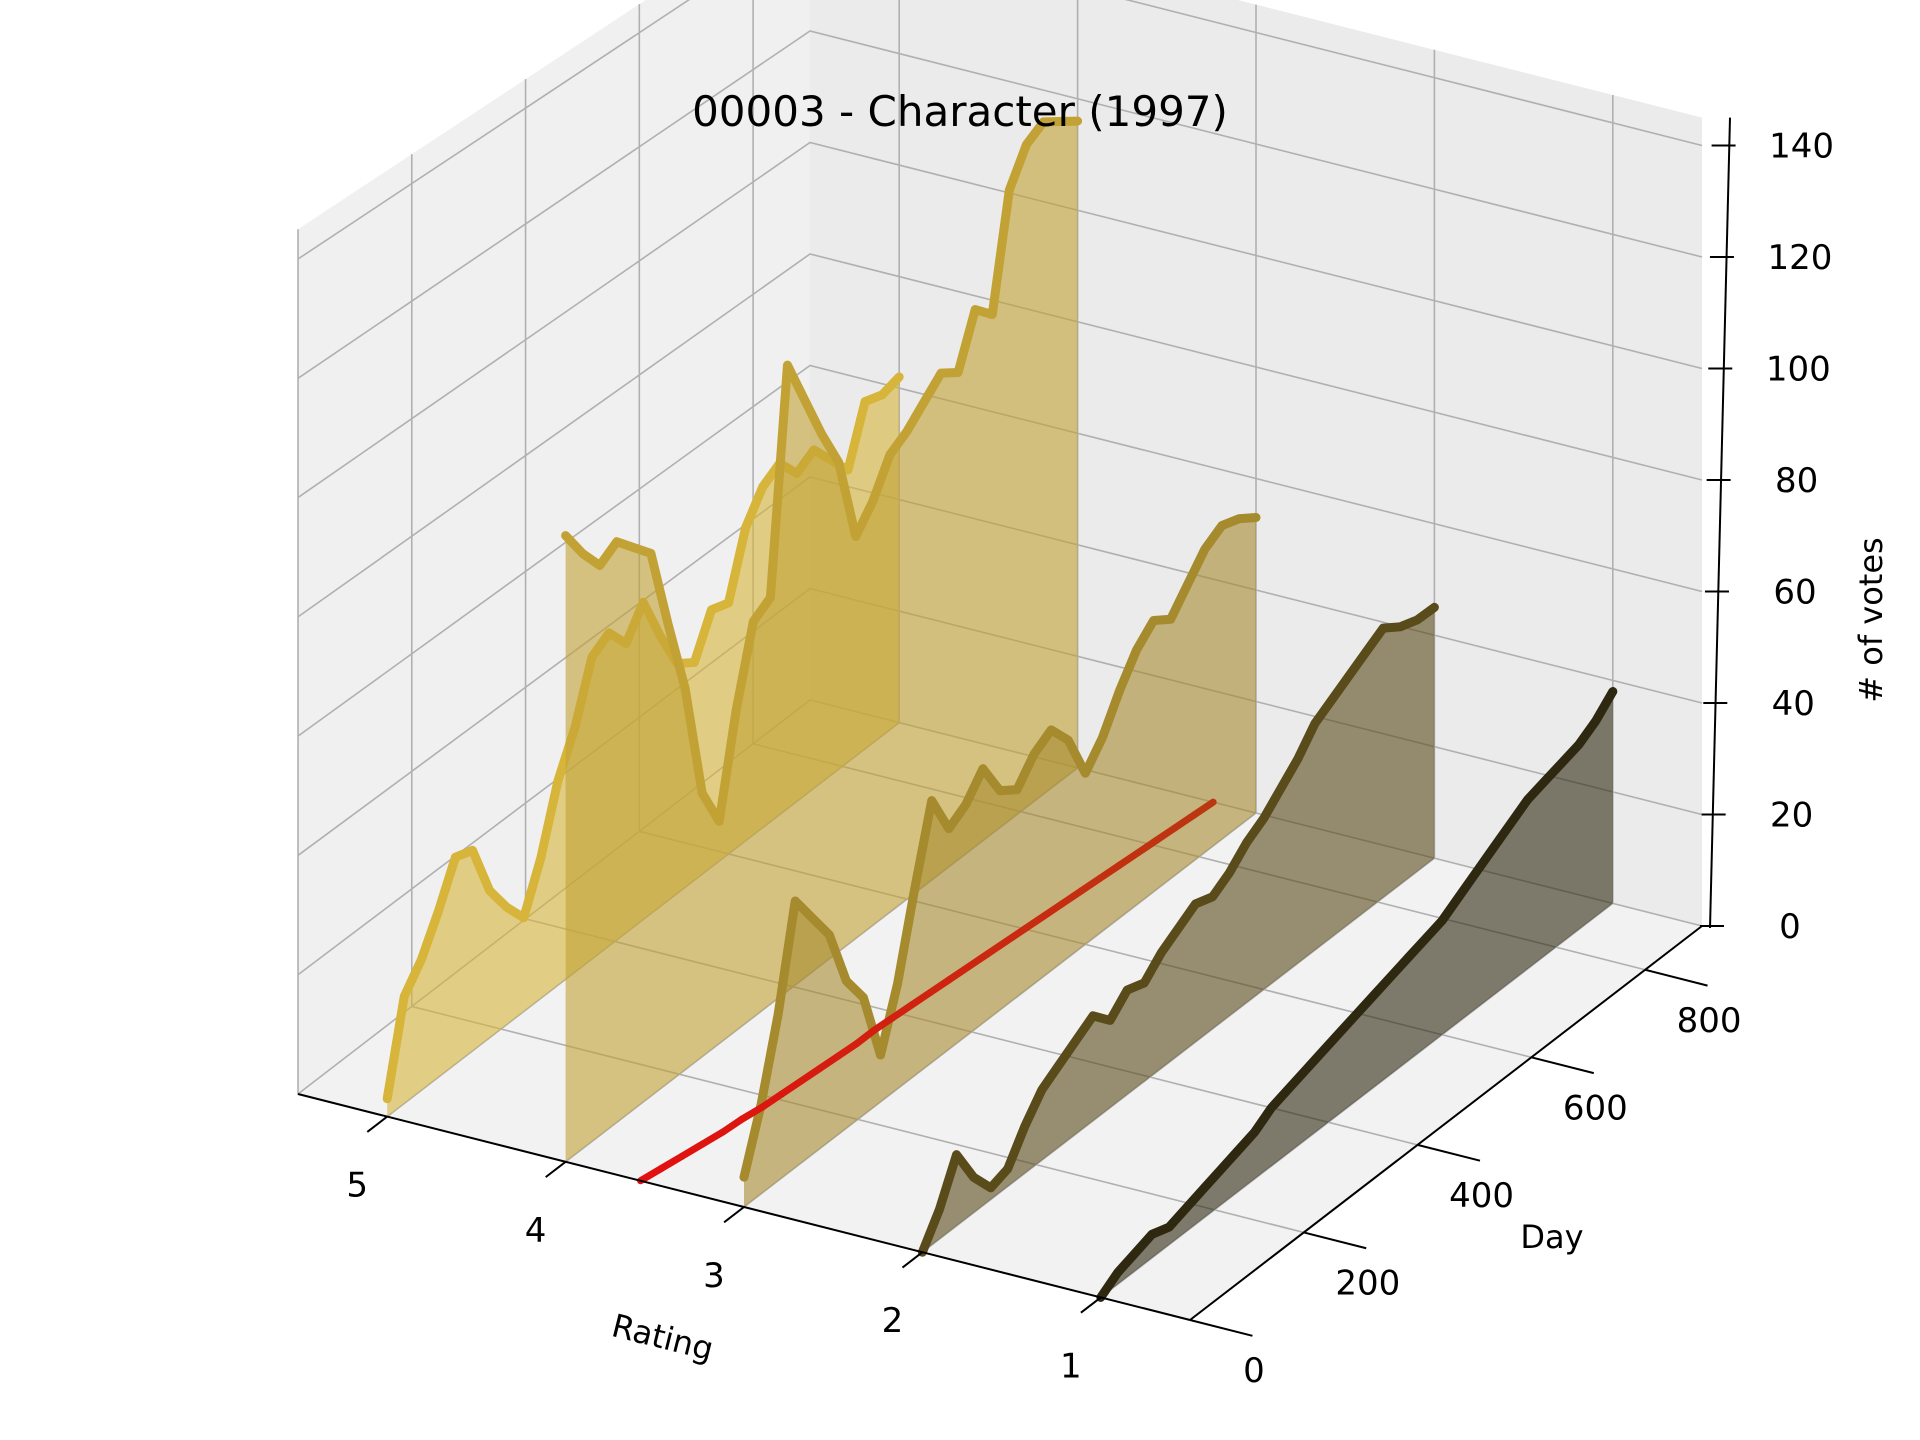  I want to click on x-tick-label-3: 3, so click(714, 1276).